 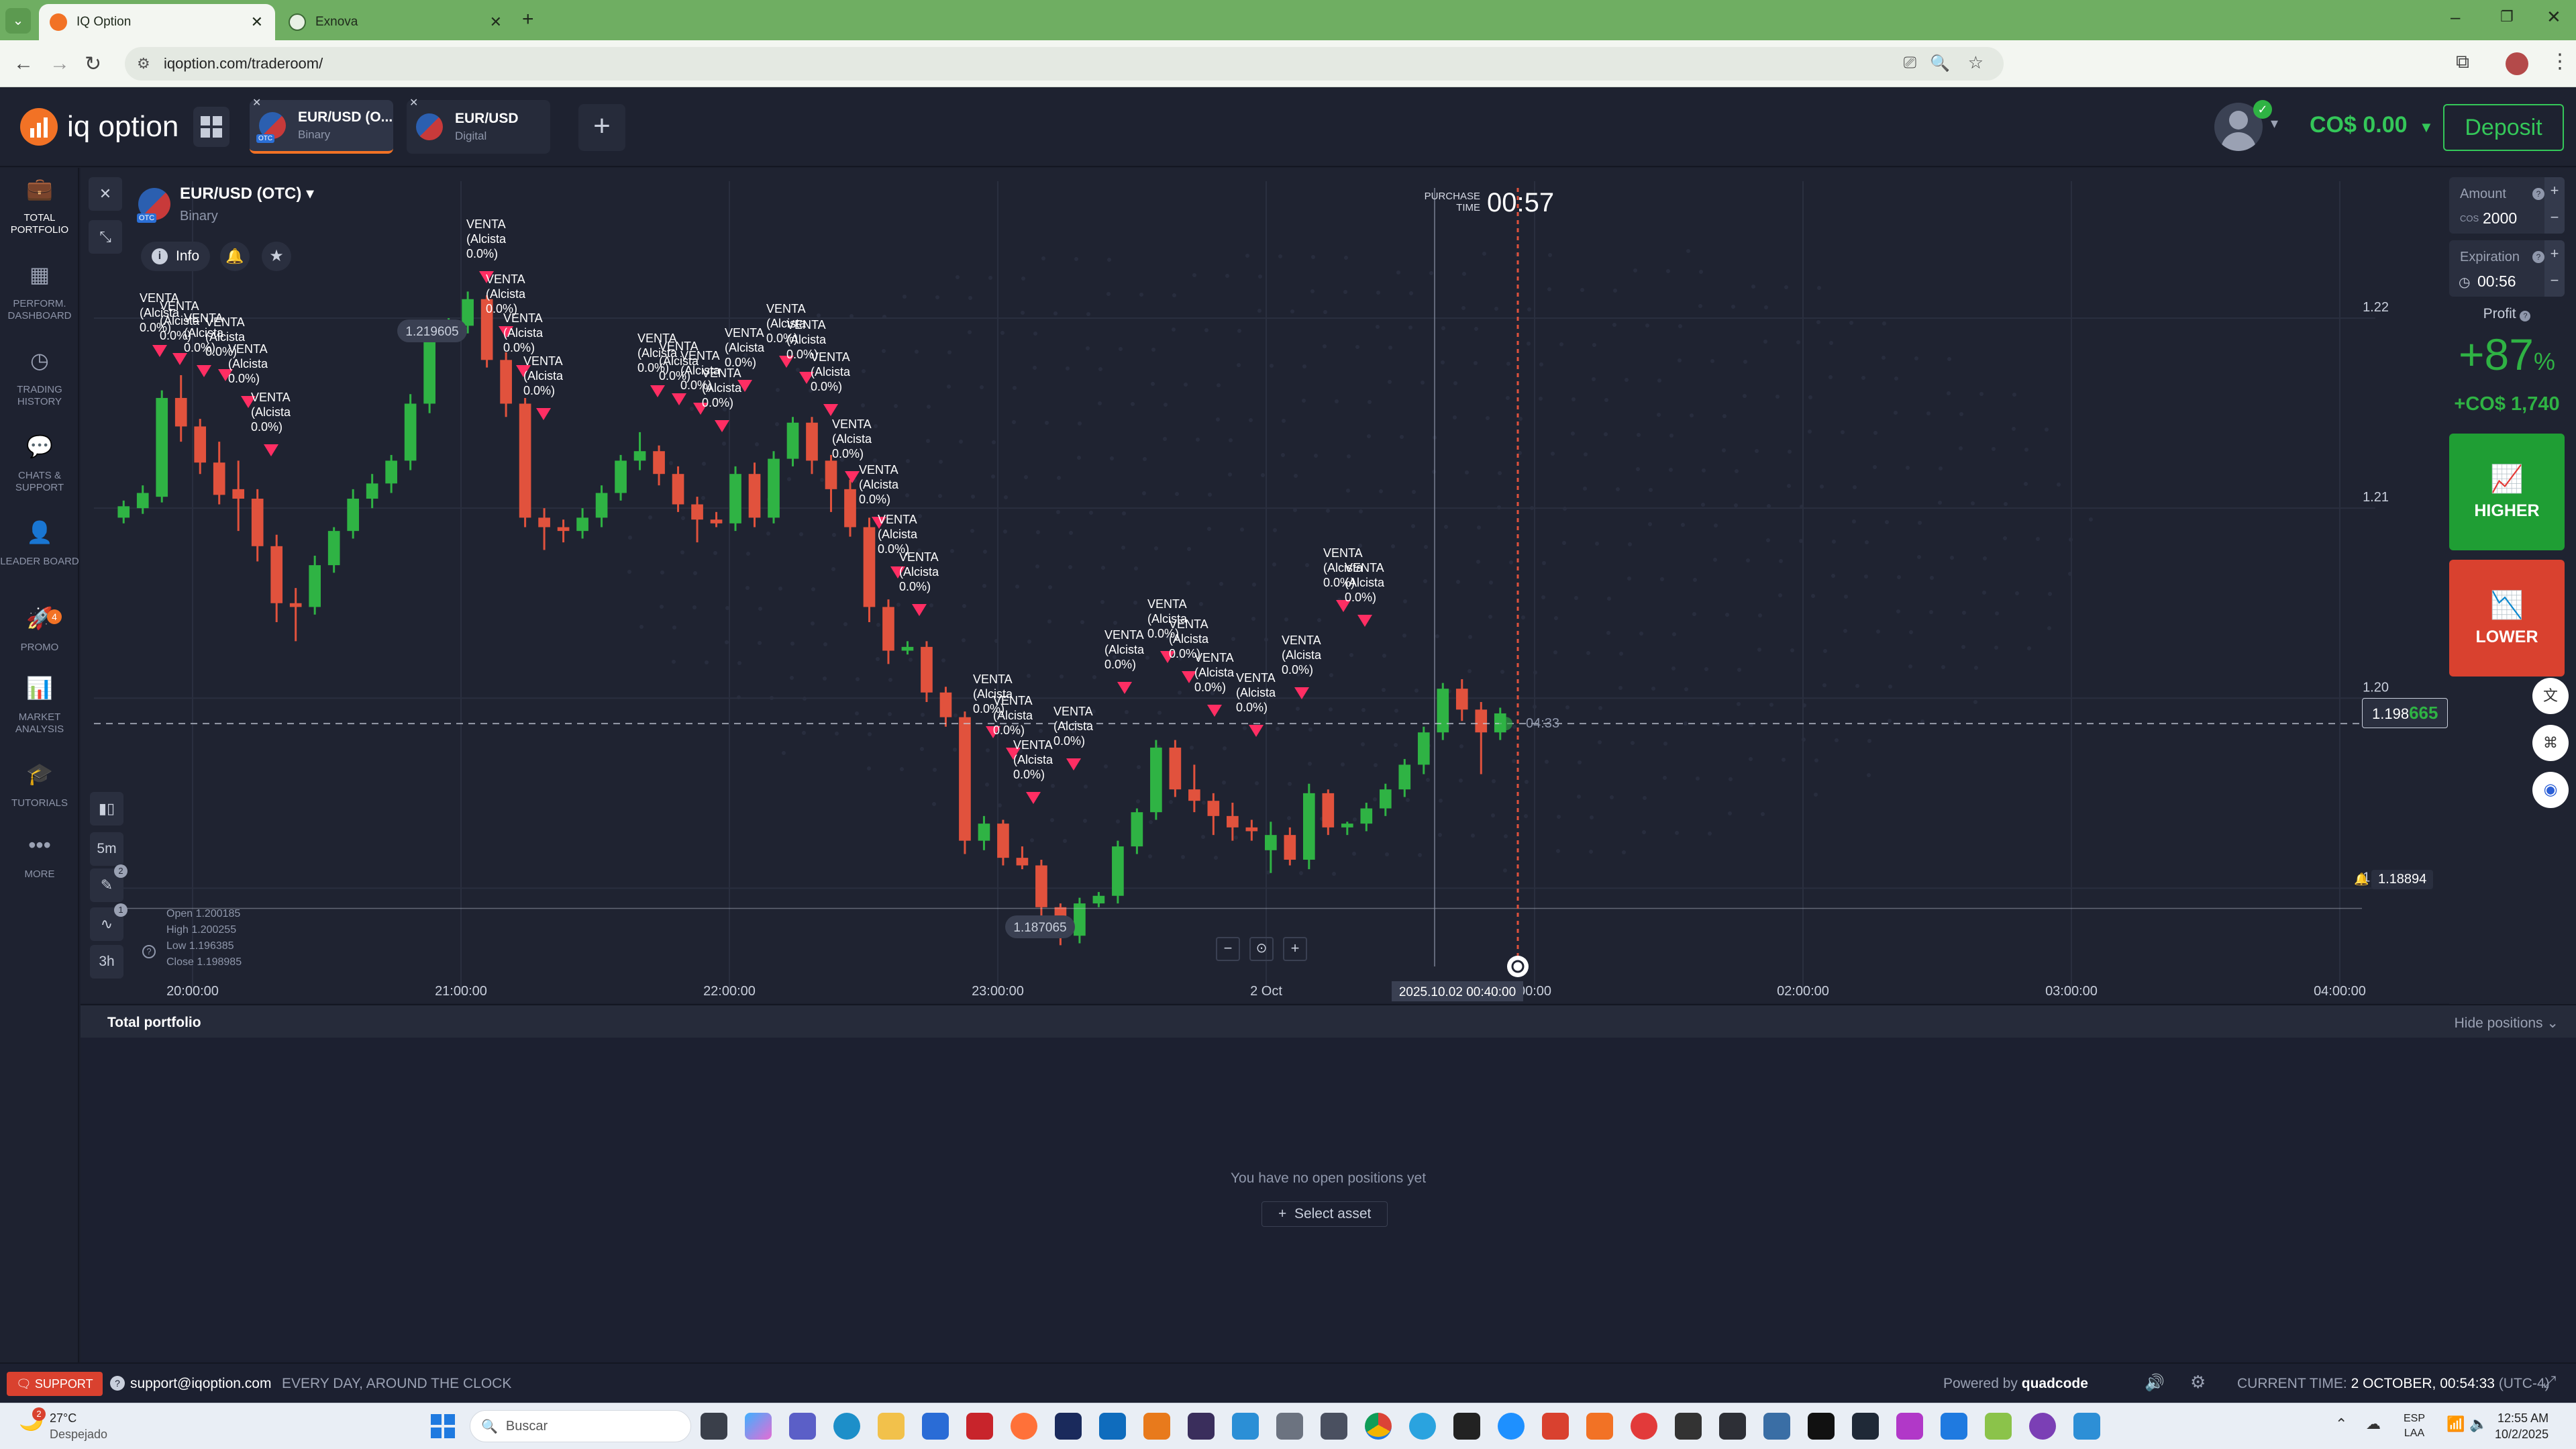 I want to click on chart-type-button: ▮▯, so click(x=106, y=809).